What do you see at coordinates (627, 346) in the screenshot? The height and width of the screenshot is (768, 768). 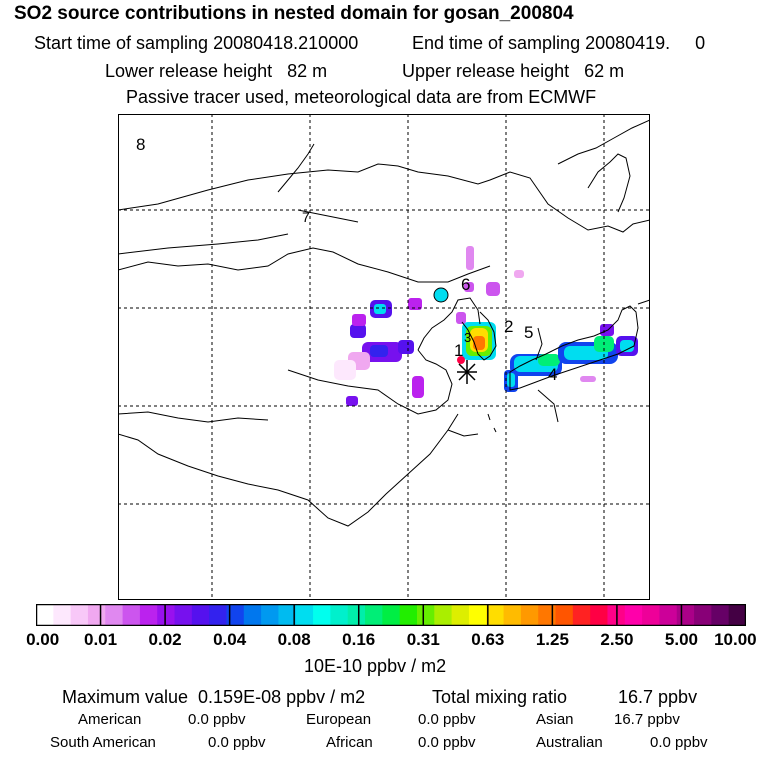 I see `plume-kanto-inner` at bounding box center [627, 346].